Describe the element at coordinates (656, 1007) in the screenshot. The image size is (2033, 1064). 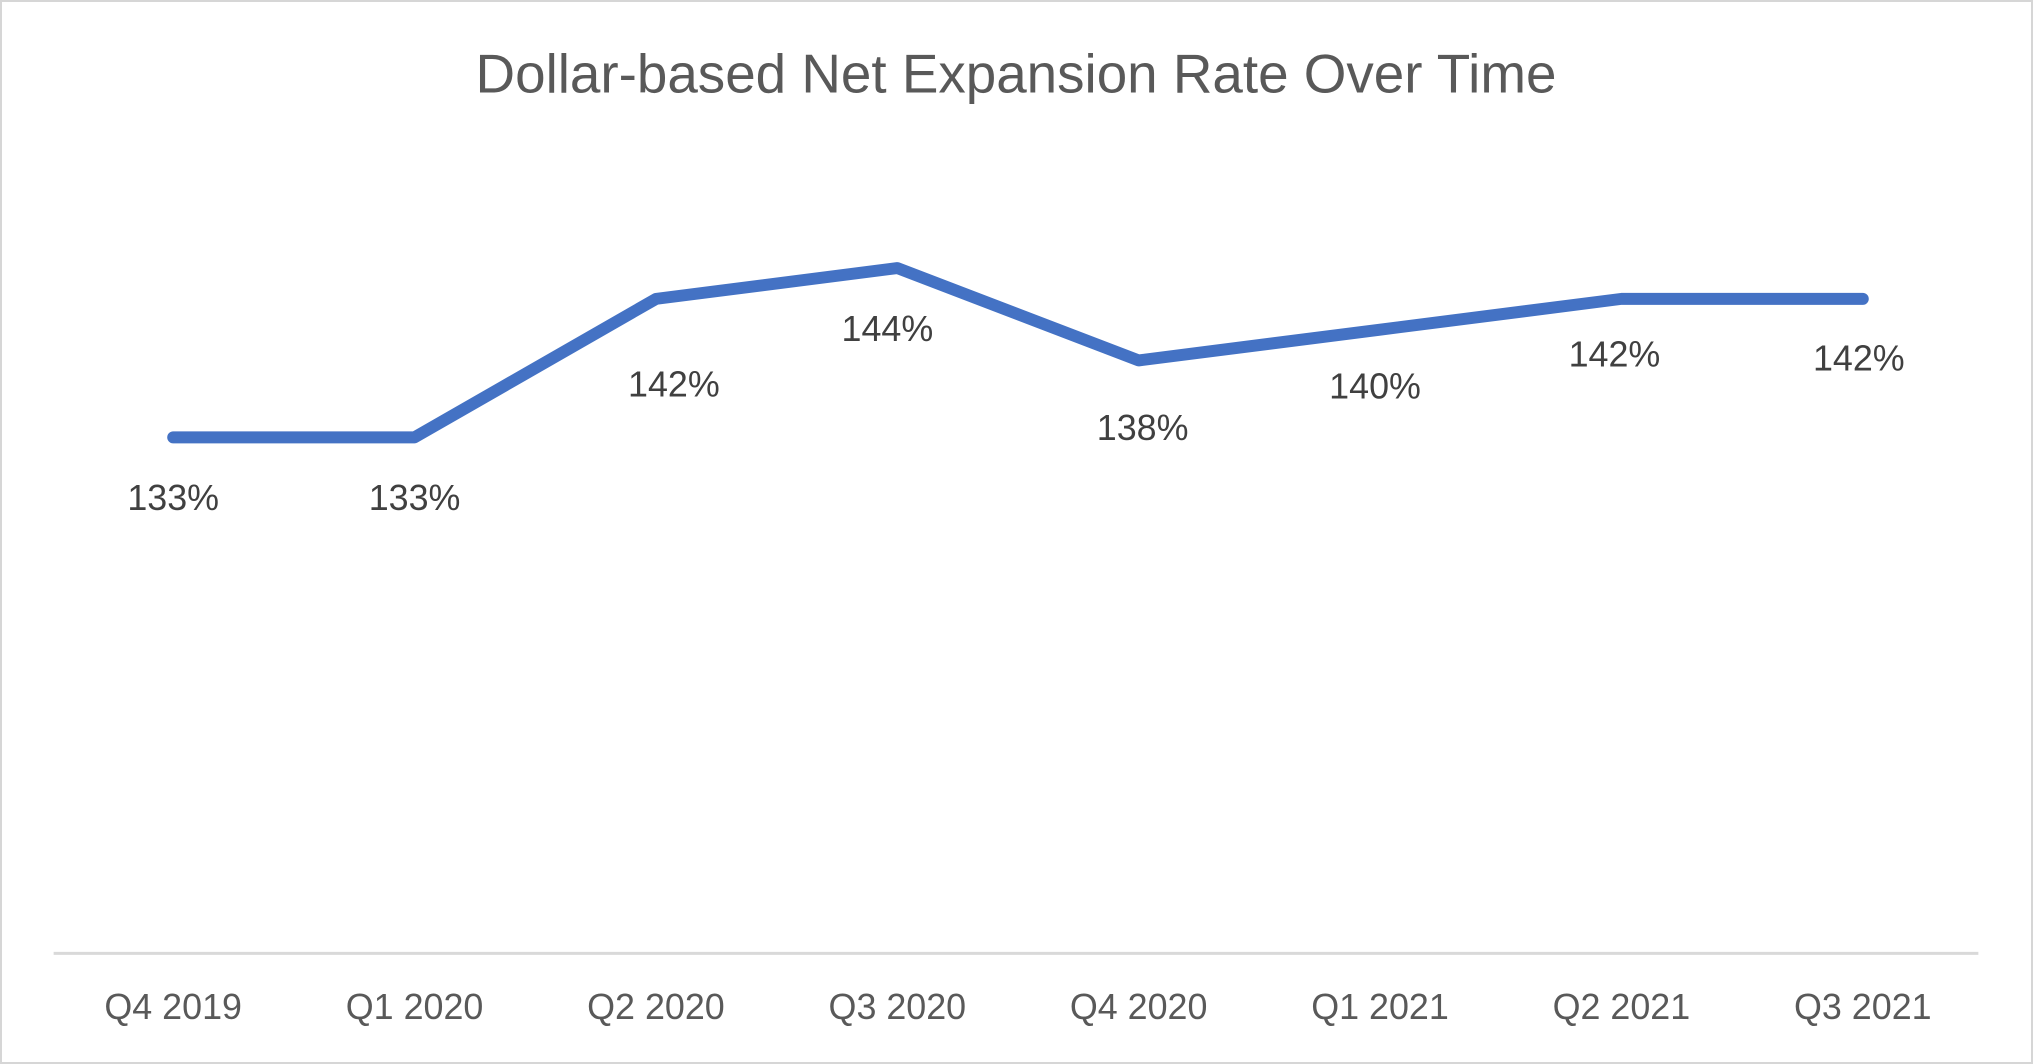
I see `x-axis-label: Q2 2020` at that location.